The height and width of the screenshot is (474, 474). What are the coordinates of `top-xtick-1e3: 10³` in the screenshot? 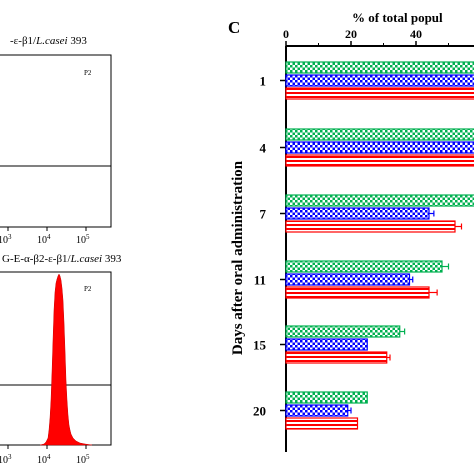 It's located at (6, 239).